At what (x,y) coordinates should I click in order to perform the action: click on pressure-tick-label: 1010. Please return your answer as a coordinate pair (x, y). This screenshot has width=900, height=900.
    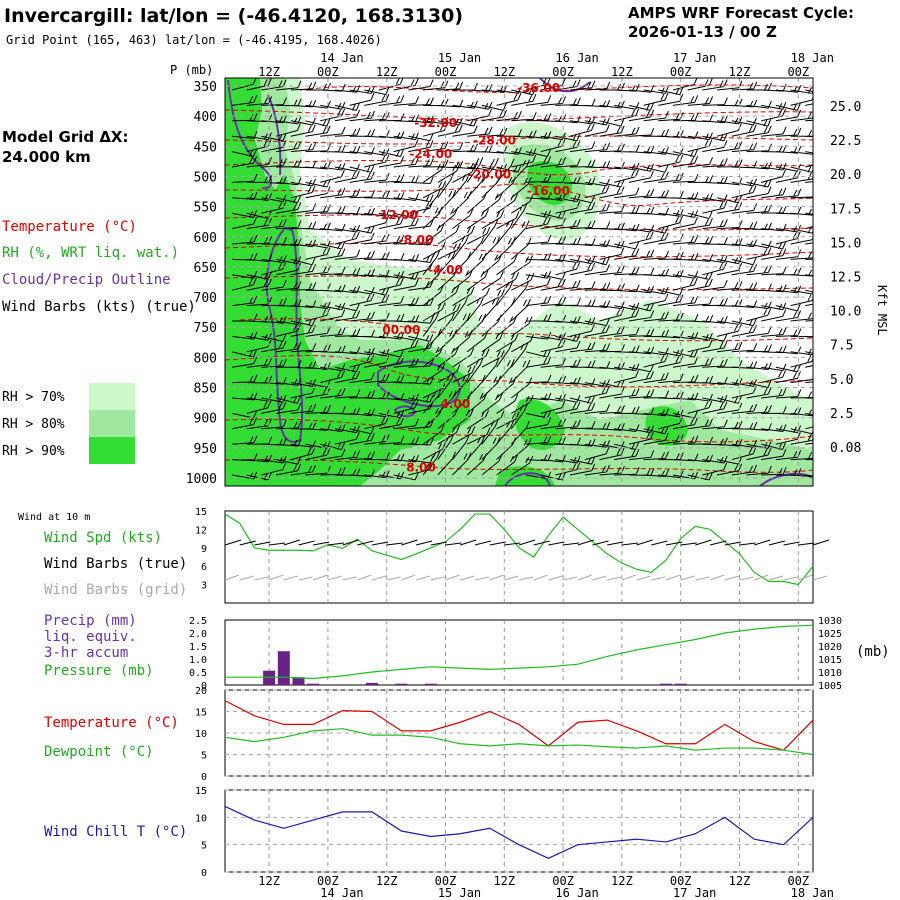
    Looking at the image, I should click on (830, 673).